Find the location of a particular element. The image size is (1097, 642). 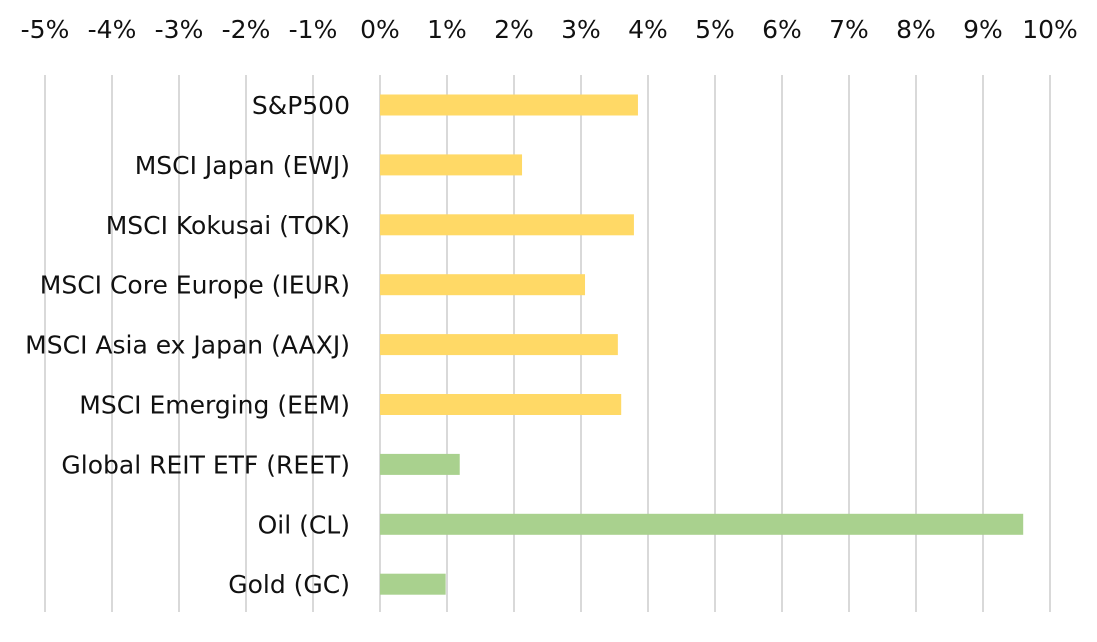

x-tick-label: 5% is located at coordinates (715, 29).